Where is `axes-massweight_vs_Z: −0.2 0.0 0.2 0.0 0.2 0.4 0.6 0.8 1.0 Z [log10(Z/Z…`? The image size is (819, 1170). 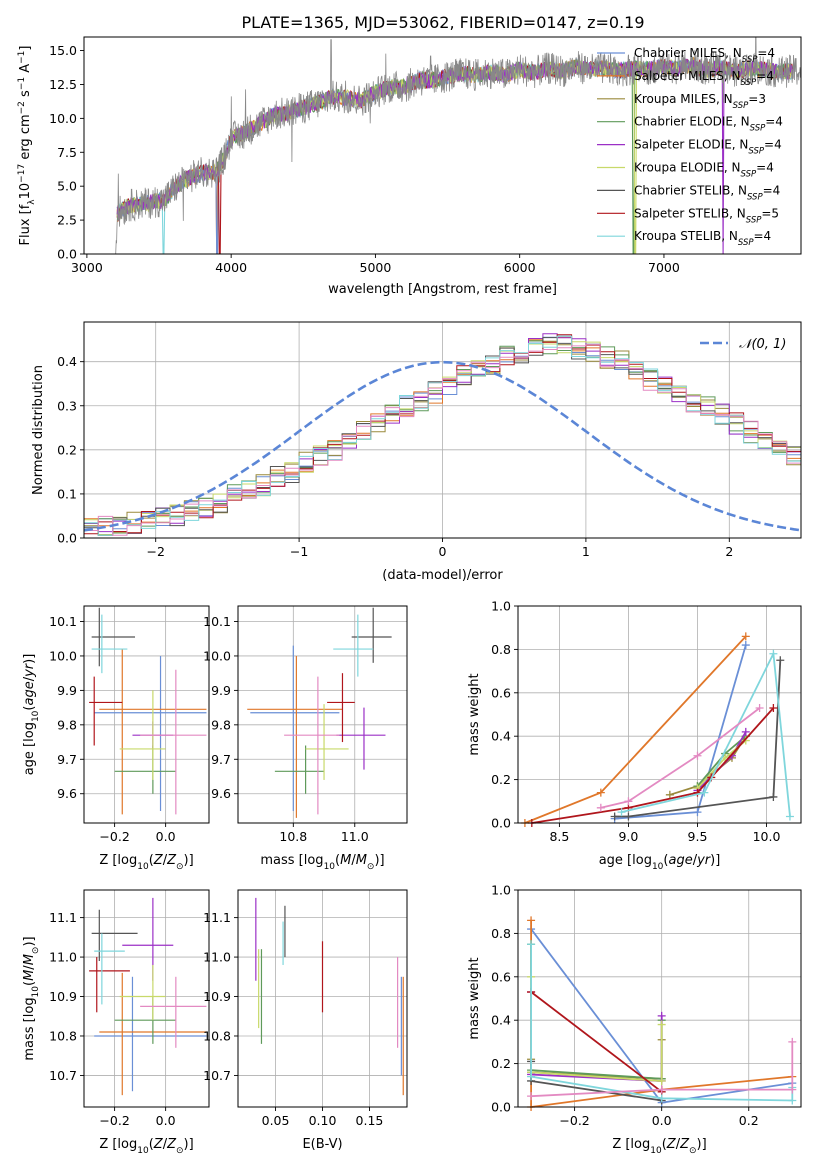
axes-massweight_vs_Z: −0.2 0.0 0.2 0.0 0.2 0.4 0.6 0.8 1.0 Z [log10(Z/Z… is located at coordinates (634, 1019).